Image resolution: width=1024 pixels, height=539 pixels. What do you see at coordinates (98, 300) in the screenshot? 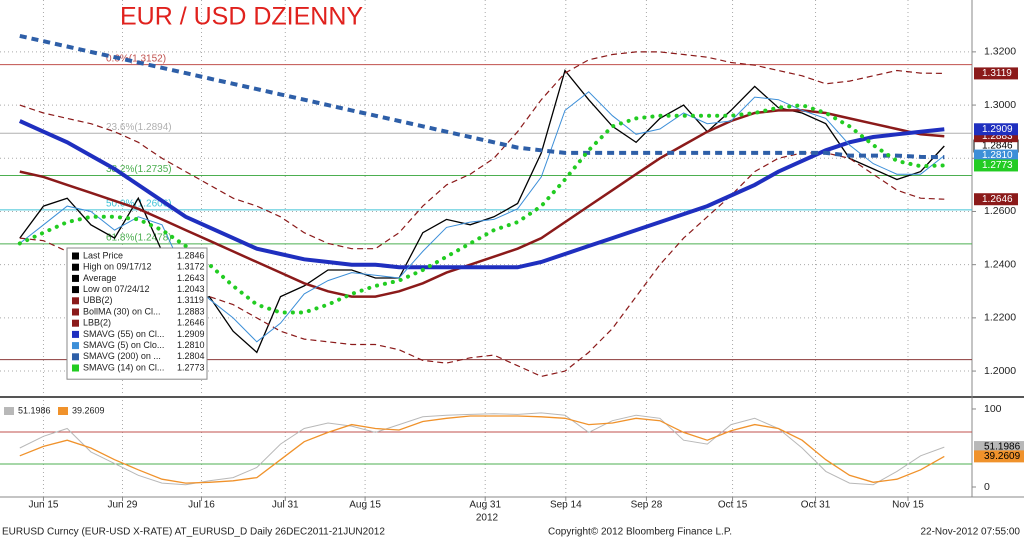
I see `legend-label: UBB(2)` at bounding box center [98, 300].